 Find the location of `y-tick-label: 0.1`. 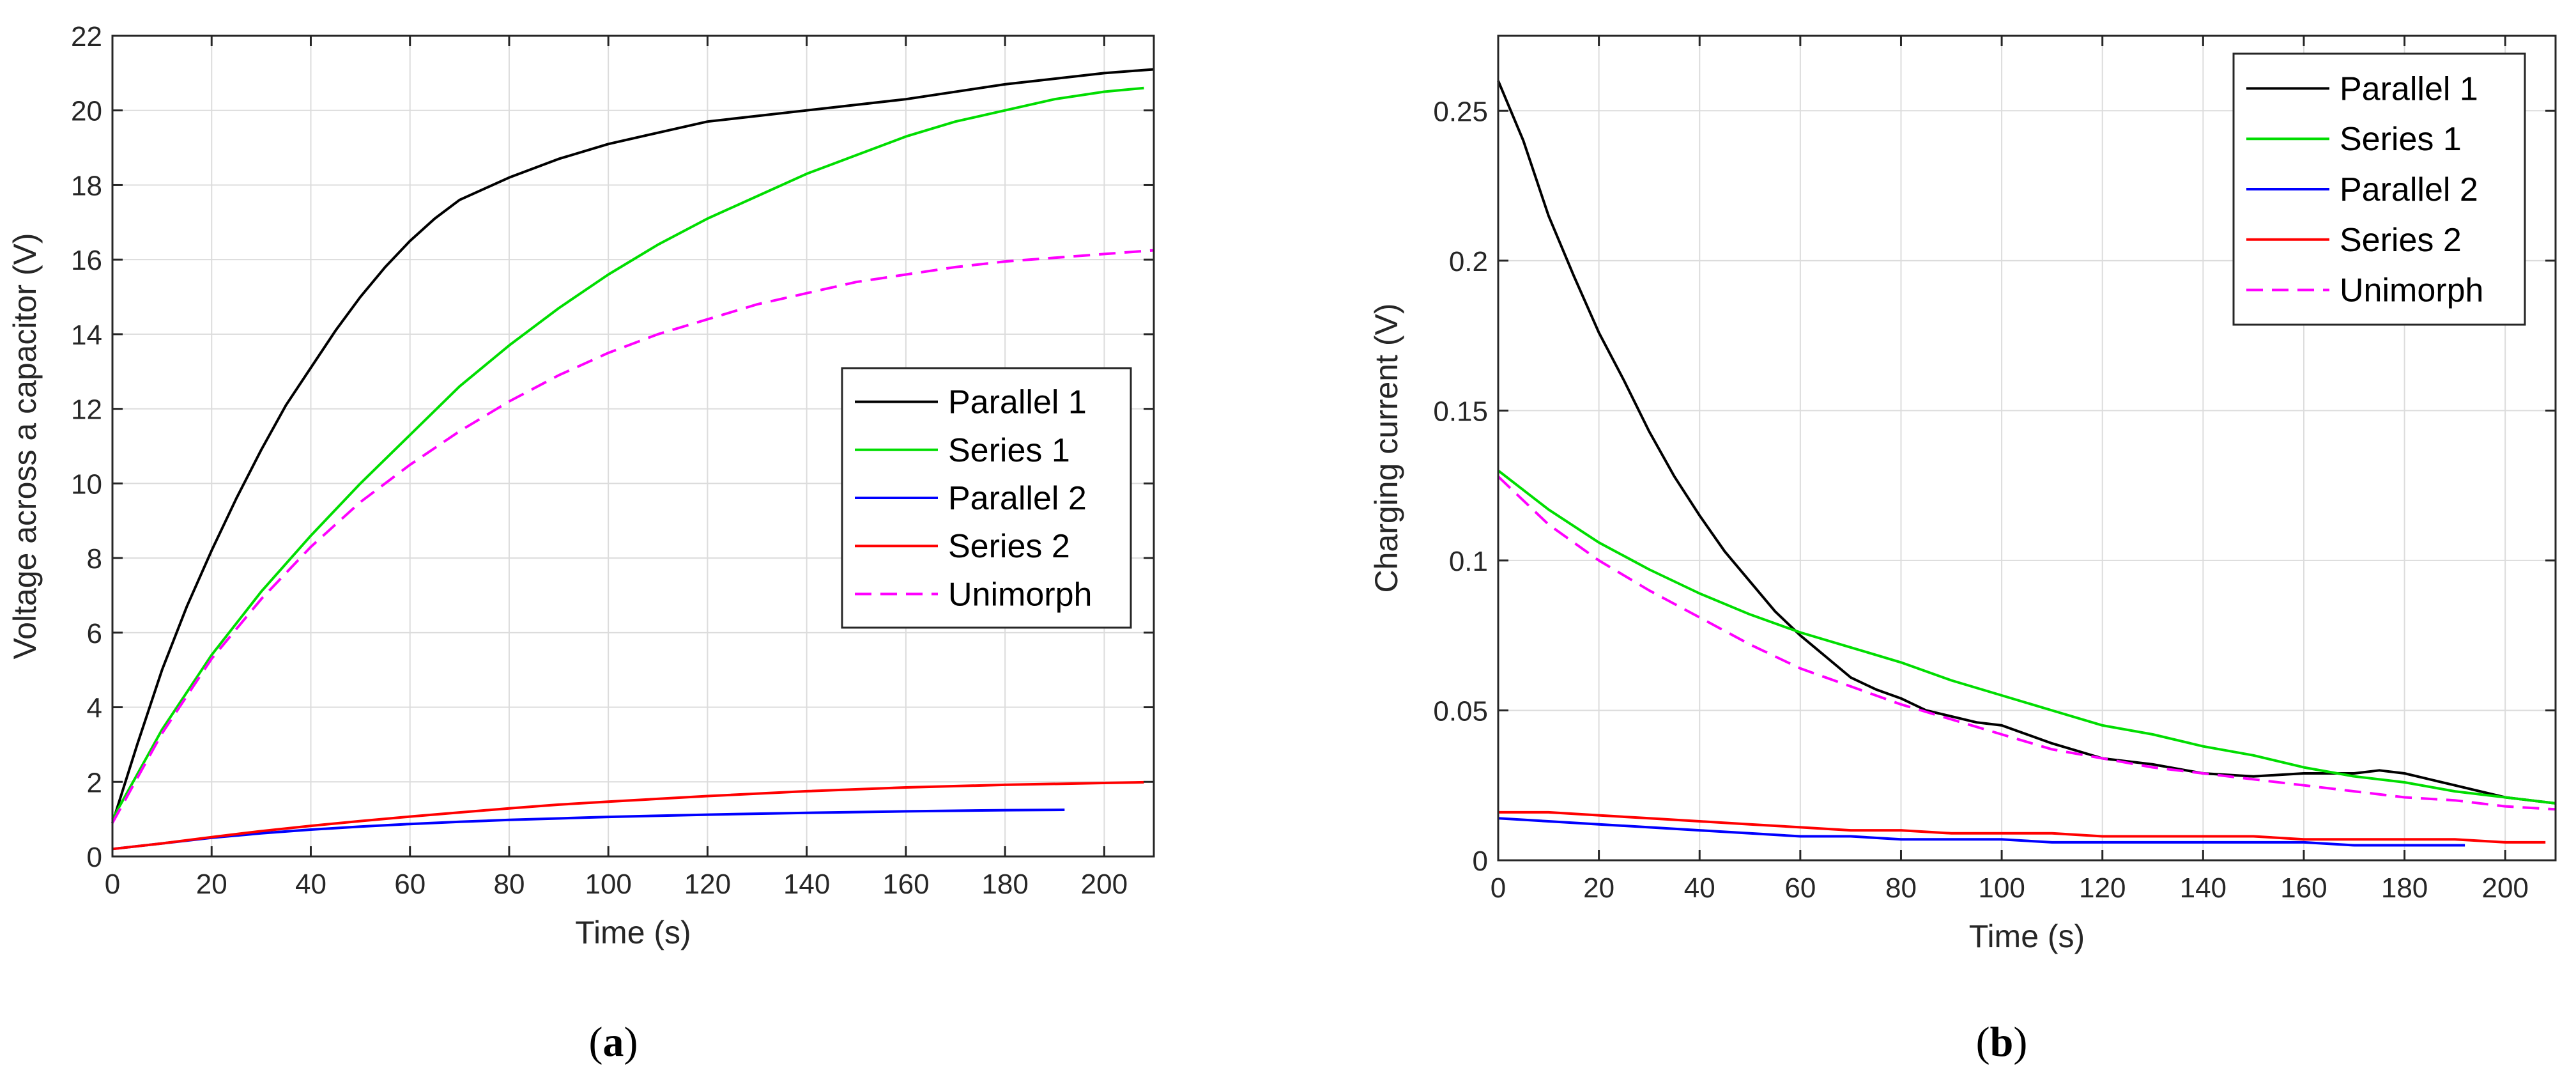

y-tick-label: 0.1 is located at coordinates (1468, 561).